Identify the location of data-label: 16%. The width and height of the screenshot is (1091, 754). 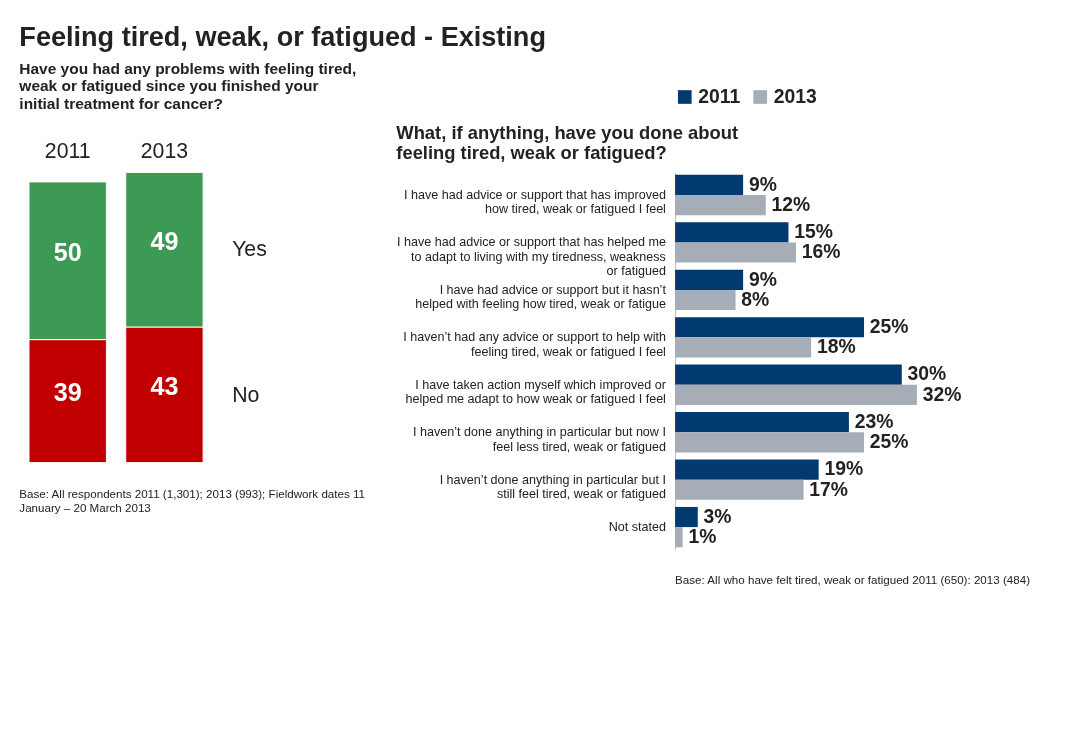
(821, 251).